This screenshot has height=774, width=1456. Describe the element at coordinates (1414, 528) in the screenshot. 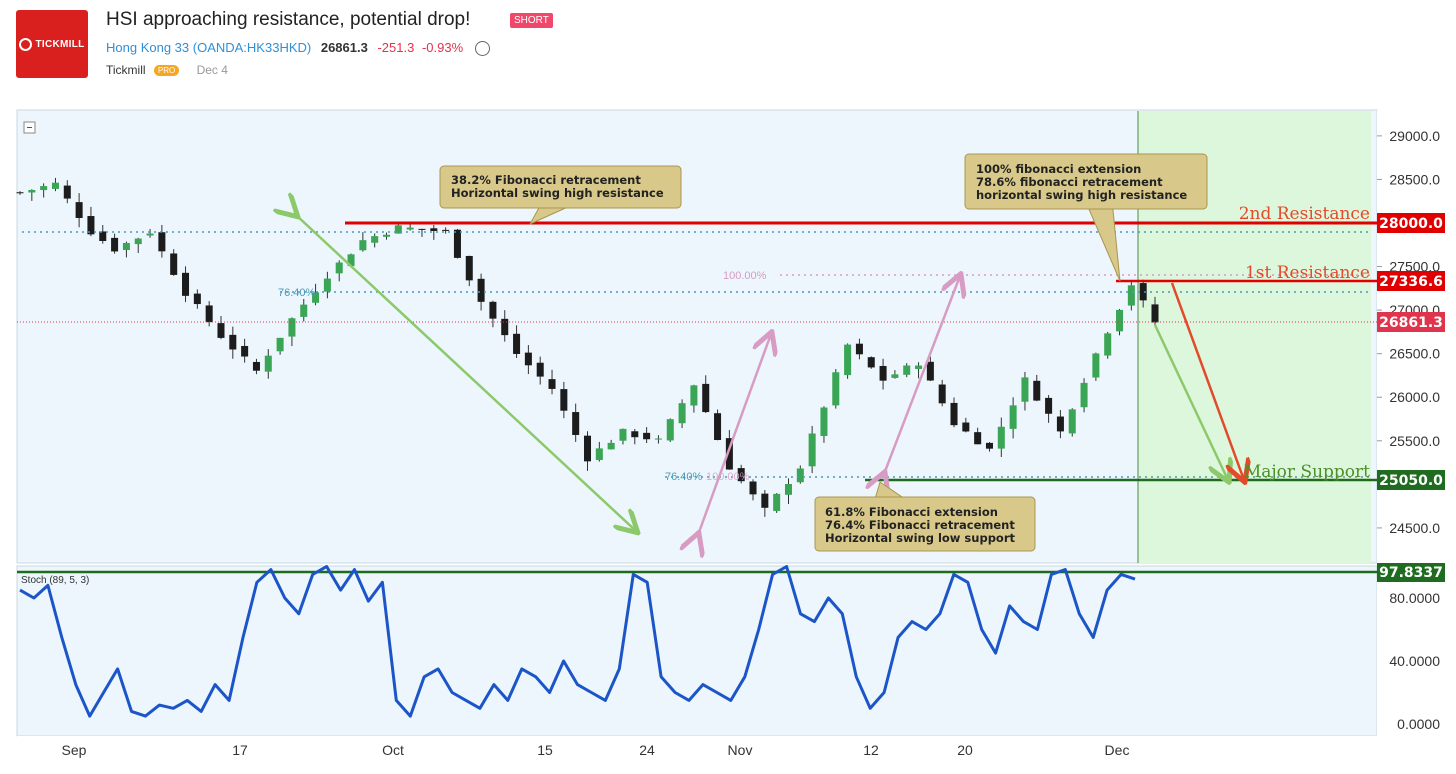

I see `price-axis-label: 24500.0` at that location.